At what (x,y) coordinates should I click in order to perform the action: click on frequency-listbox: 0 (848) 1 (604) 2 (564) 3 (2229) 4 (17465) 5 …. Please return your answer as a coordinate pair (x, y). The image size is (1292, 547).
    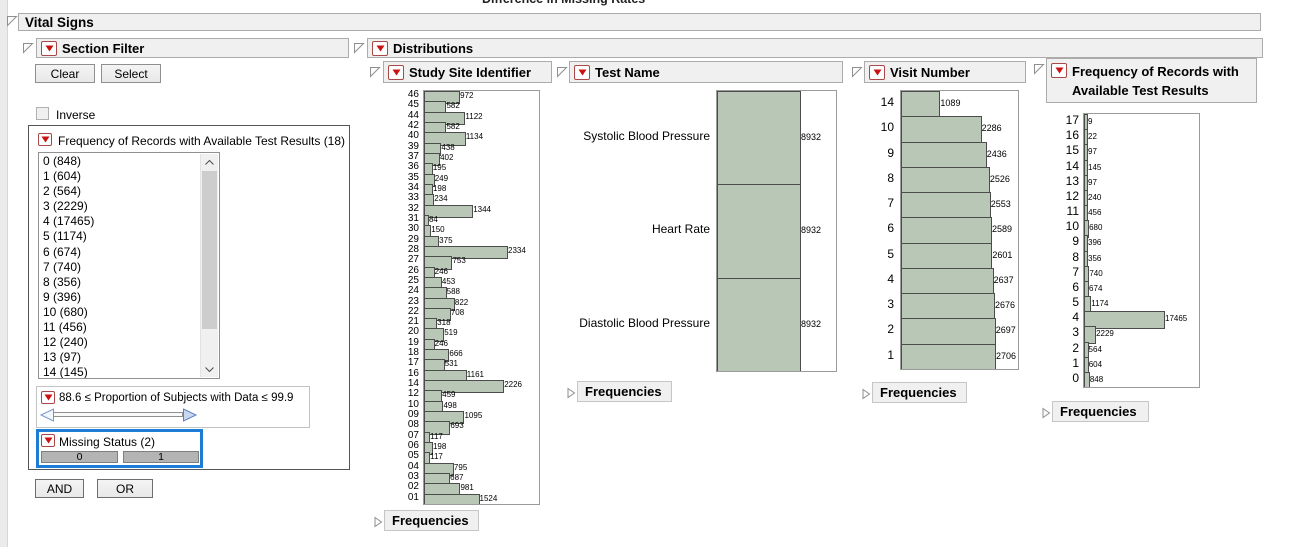
    Looking at the image, I should click on (129, 265).